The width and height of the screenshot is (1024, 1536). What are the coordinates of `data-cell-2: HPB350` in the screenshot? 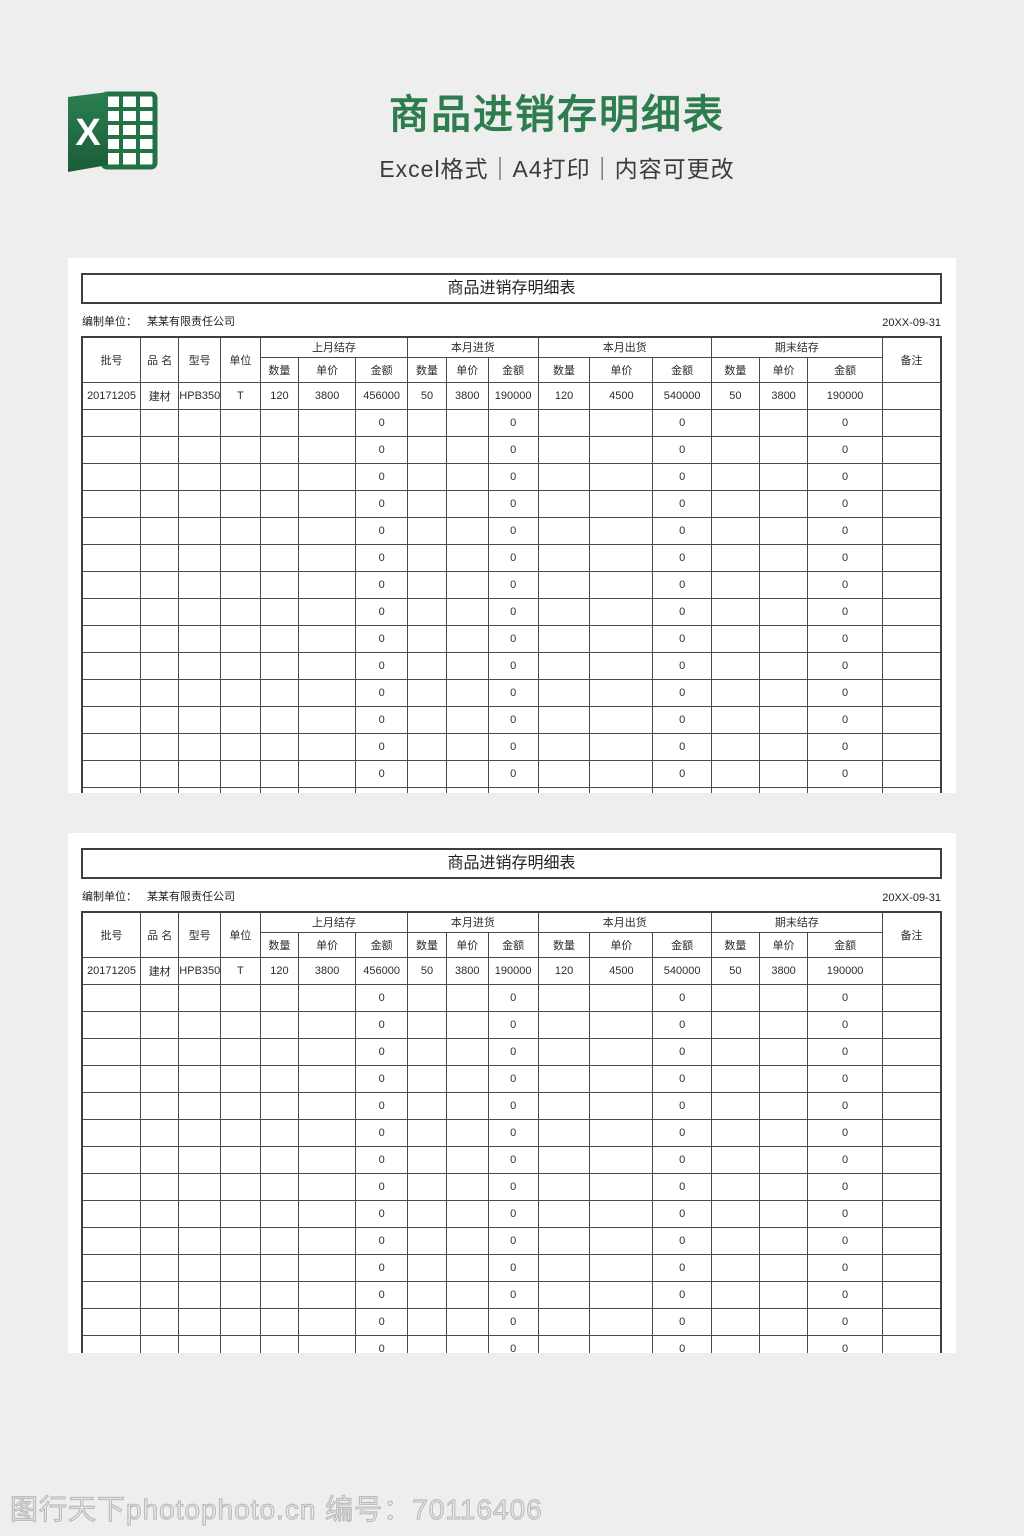 It's located at (199, 970).